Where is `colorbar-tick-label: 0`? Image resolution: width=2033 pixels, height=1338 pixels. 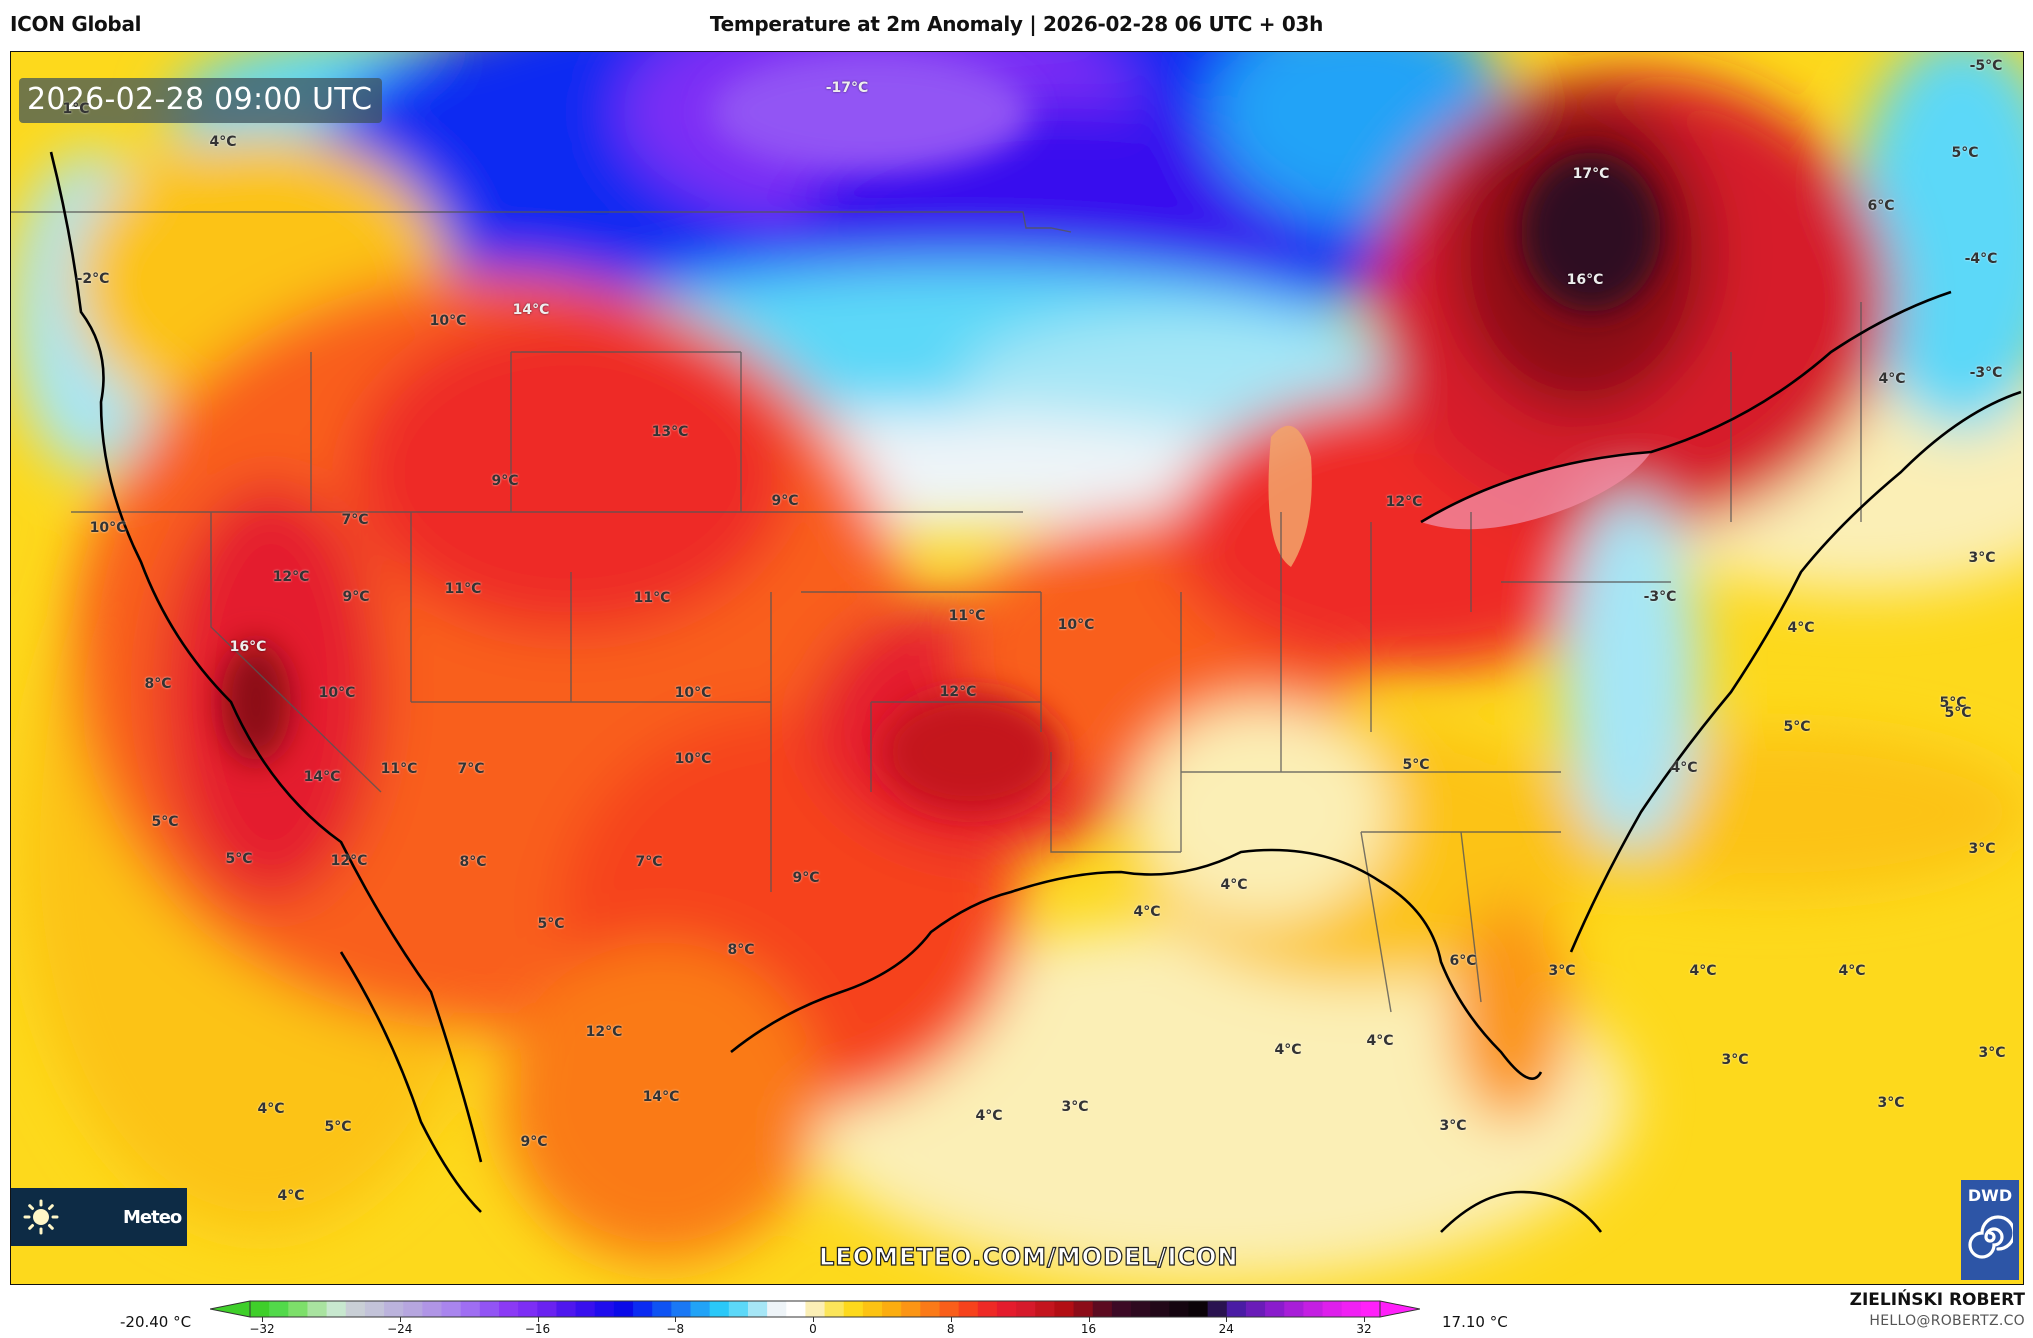
colorbar-tick-label: 0 is located at coordinates (813, 1329).